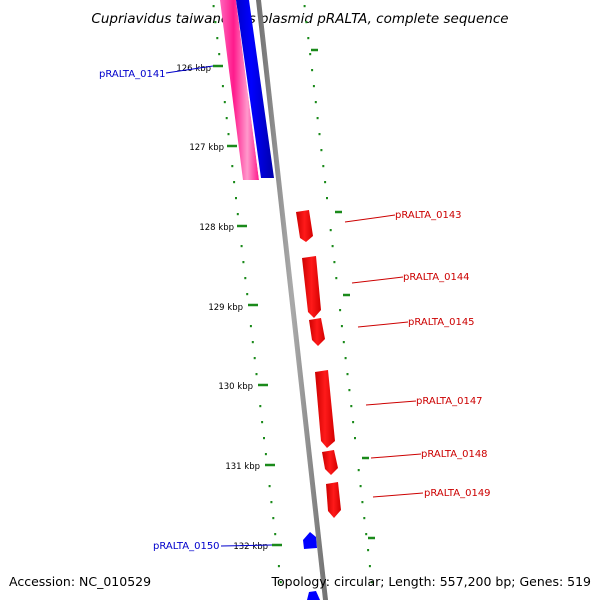 This screenshot has width=600, height=600. I want to click on kbp-tick-128: 128 kbp, so click(223, 228).